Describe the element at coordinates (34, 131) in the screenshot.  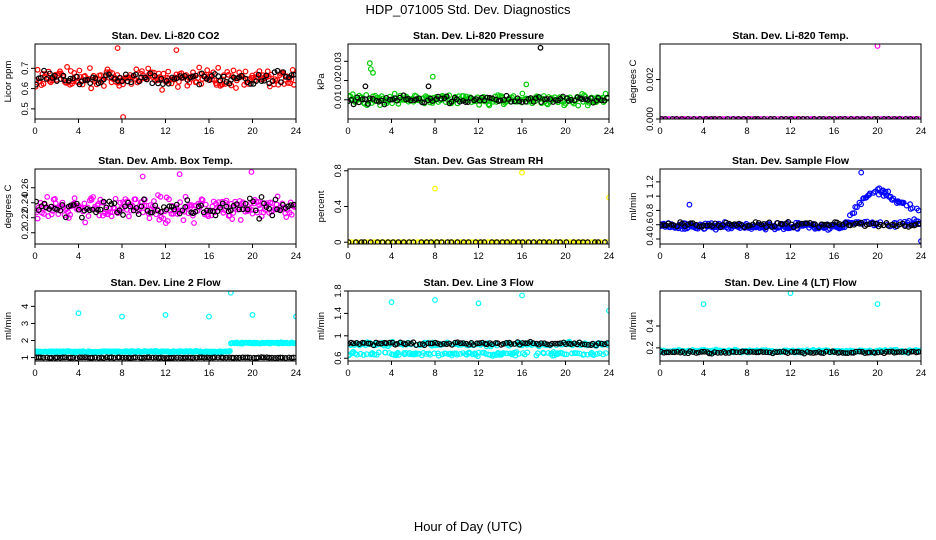
I see `x-tick-label: 0` at that location.